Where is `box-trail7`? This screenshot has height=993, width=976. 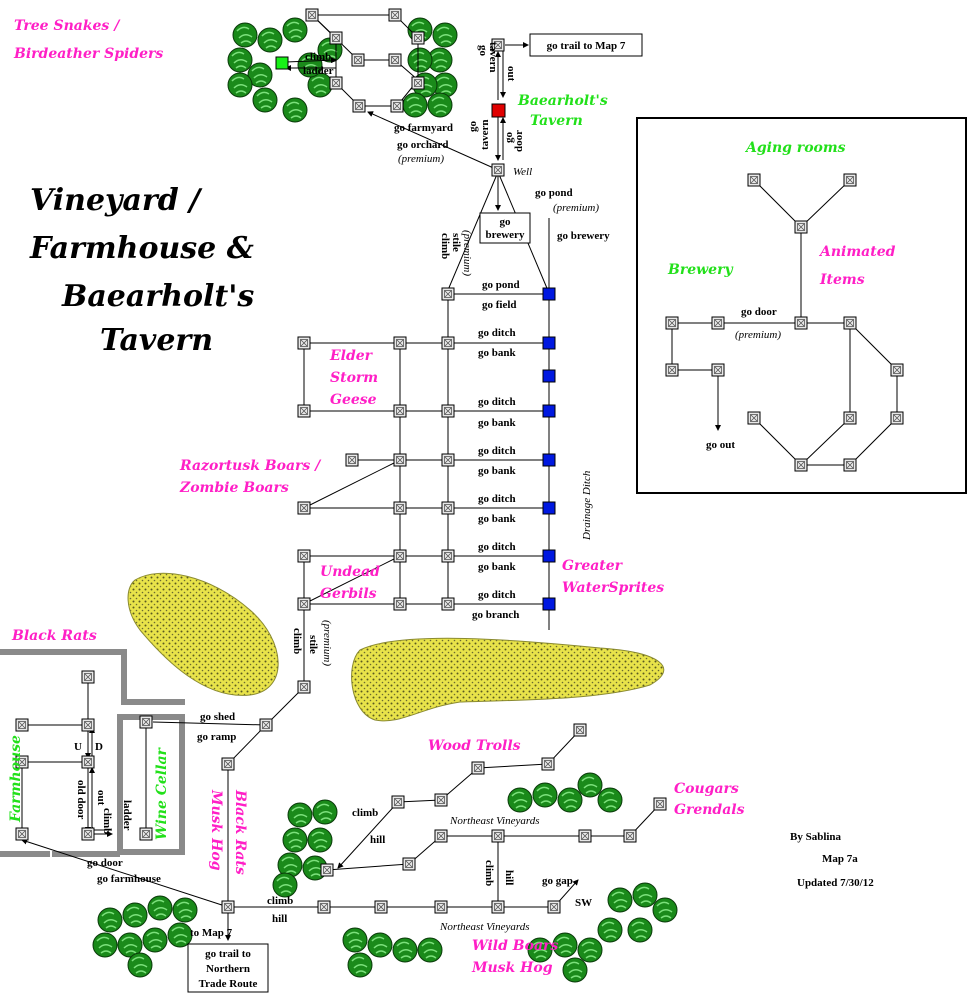
box-trail7 is located at coordinates (586, 45).